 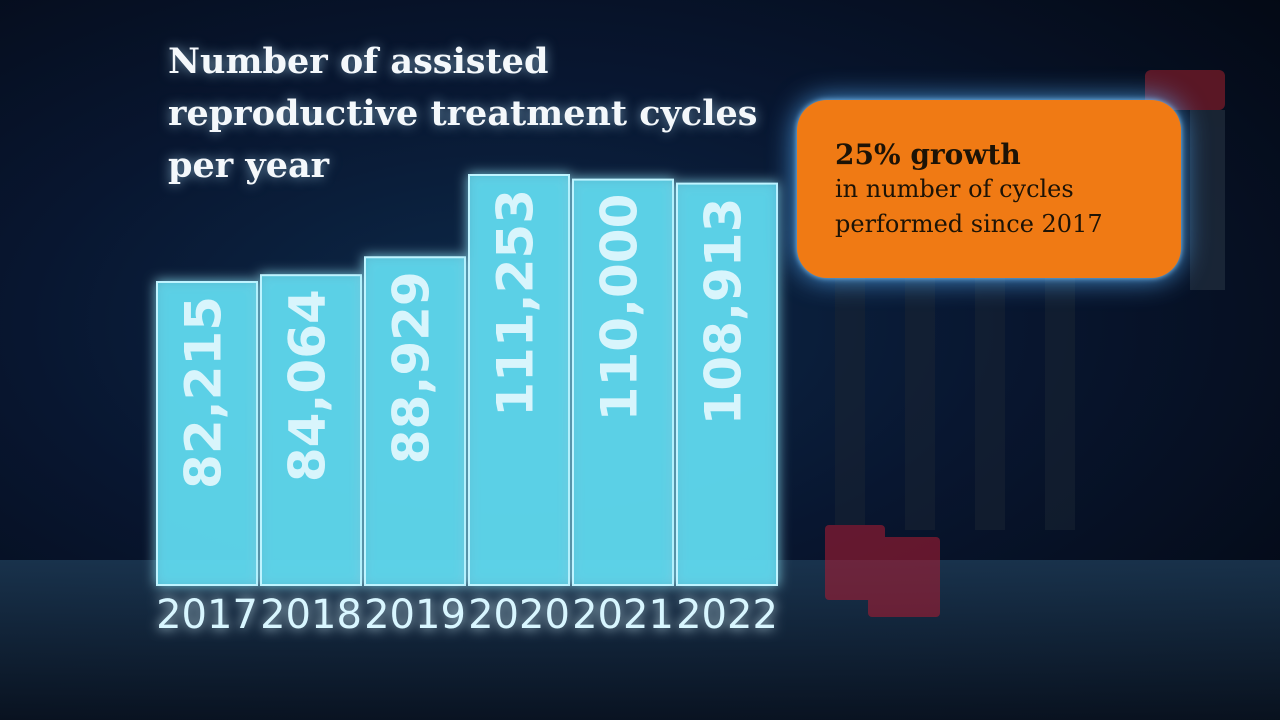 What do you see at coordinates (724, 312) in the screenshot?
I see `value-label: 108,913` at bounding box center [724, 312].